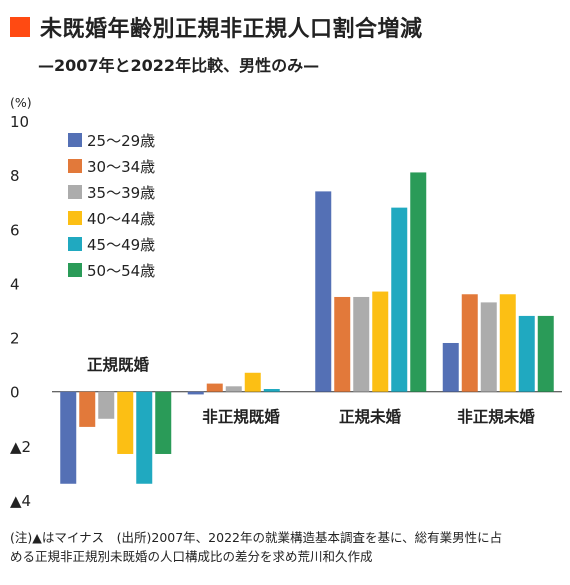 This screenshot has height=585, width=570. I want to click on y-tick-label: 0, so click(15, 393).